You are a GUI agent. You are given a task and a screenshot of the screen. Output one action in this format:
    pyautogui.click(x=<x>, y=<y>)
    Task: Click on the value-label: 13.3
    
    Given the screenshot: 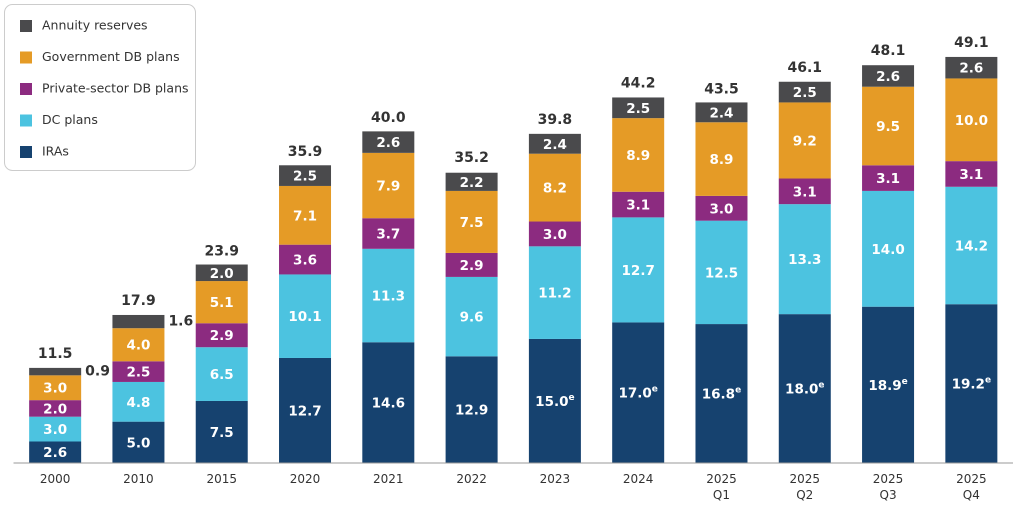 What is the action you would take?
    pyautogui.click(x=804, y=260)
    